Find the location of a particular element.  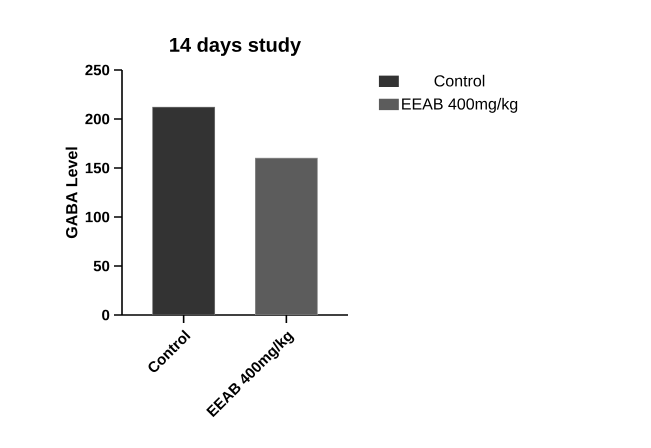

legend-label: EEAB 400mg/kg is located at coordinates (460, 105).